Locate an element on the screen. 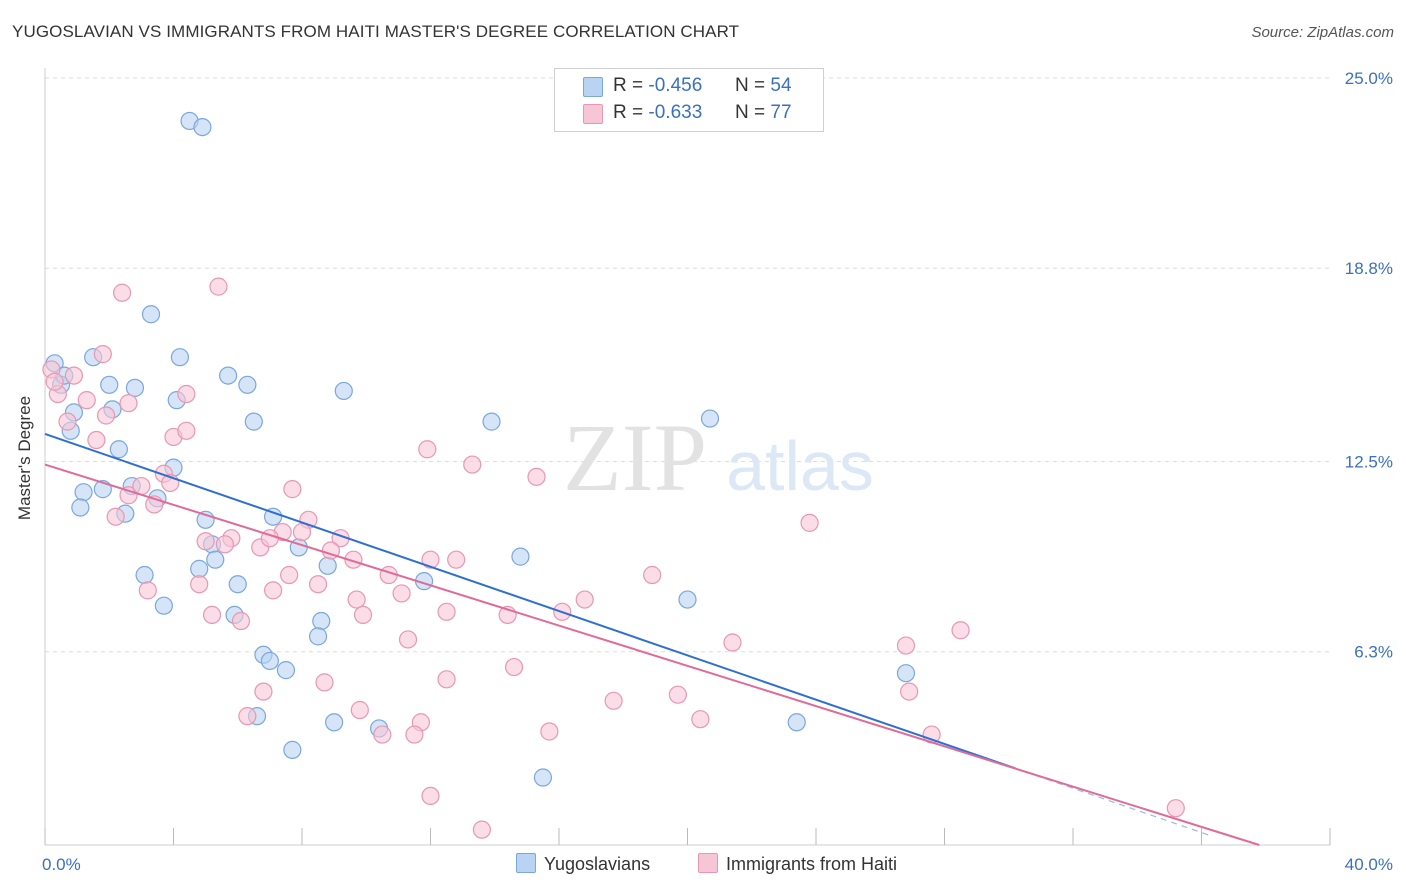 Image resolution: width=1406 pixels, height=892 pixels. source-credit: Source: ZipAtlas.com is located at coordinates (1322, 32).